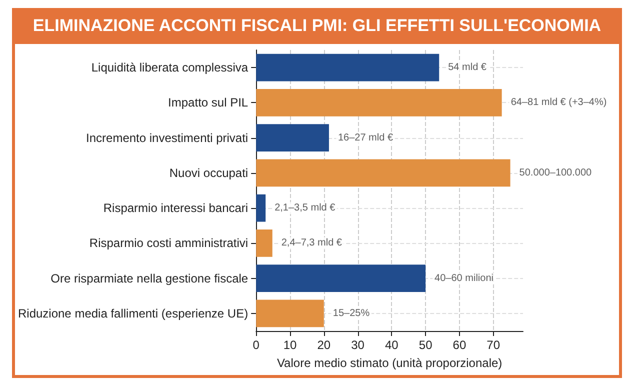 This screenshot has height=388, width=640. What do you see at coordinates (464, 278) in the screenshot?
I see `annotation: 40–60 milioni` at bounding box center [464, 278].